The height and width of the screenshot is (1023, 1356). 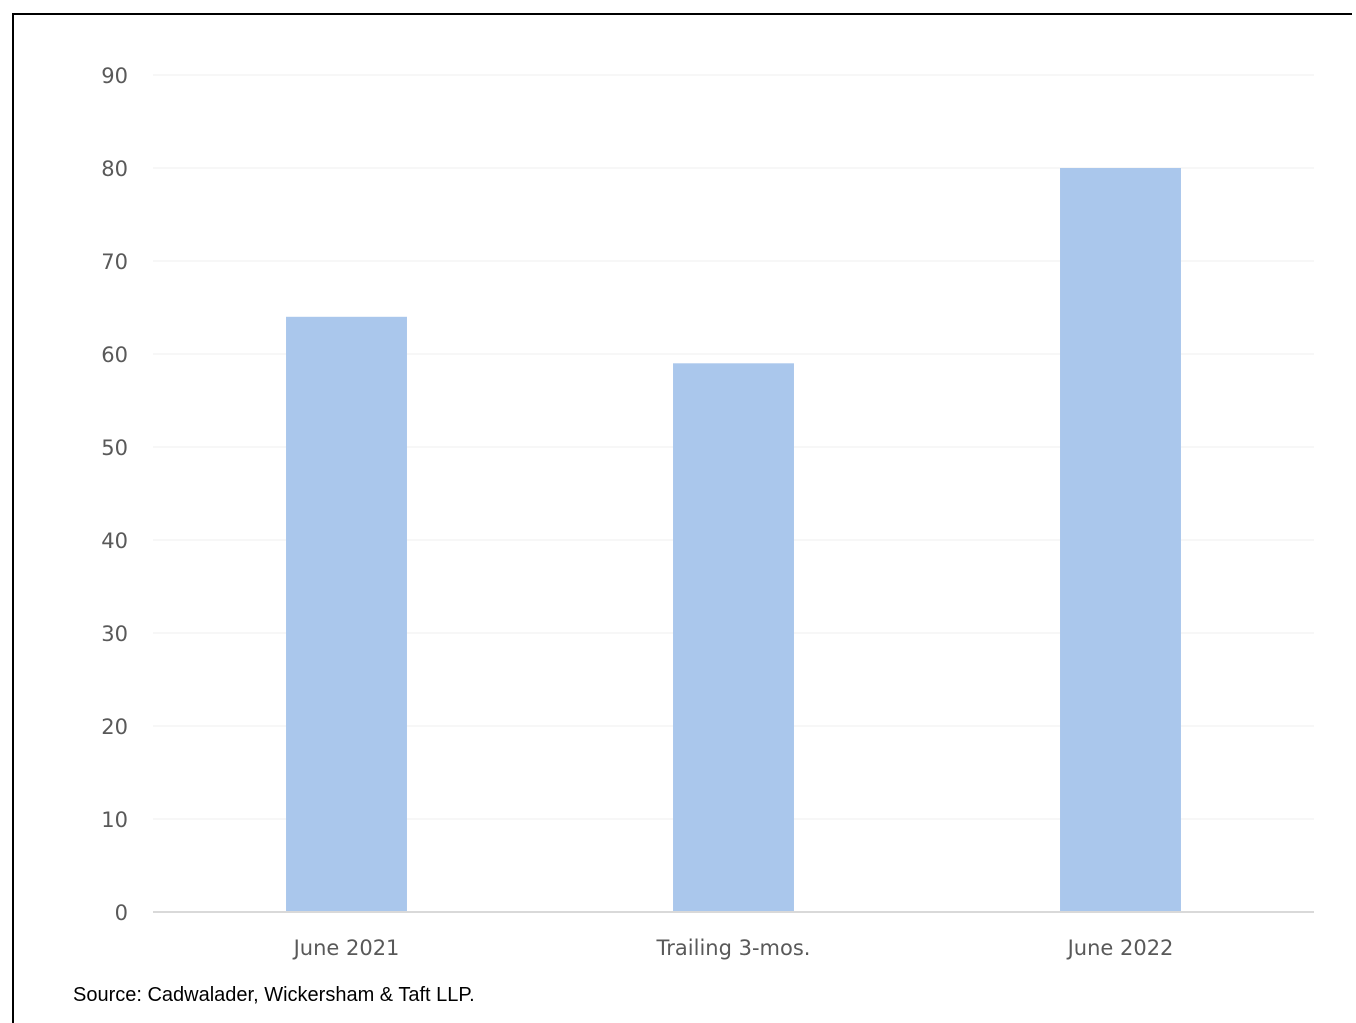 I want to click on x-tick-label-2: Trailing 3-mos., so click(x=733, y=948).